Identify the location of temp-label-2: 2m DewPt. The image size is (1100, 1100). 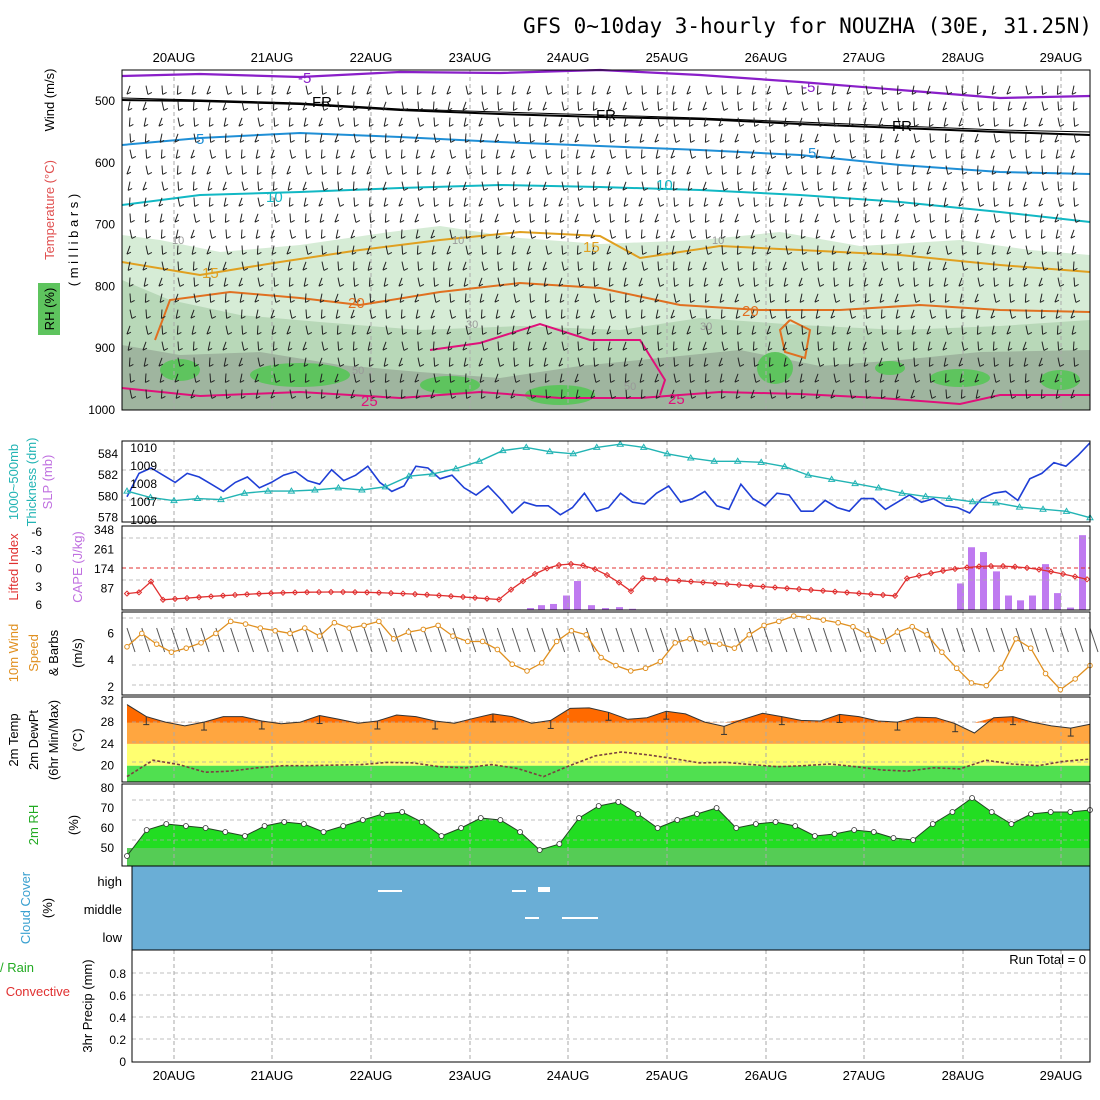
(33, 740).